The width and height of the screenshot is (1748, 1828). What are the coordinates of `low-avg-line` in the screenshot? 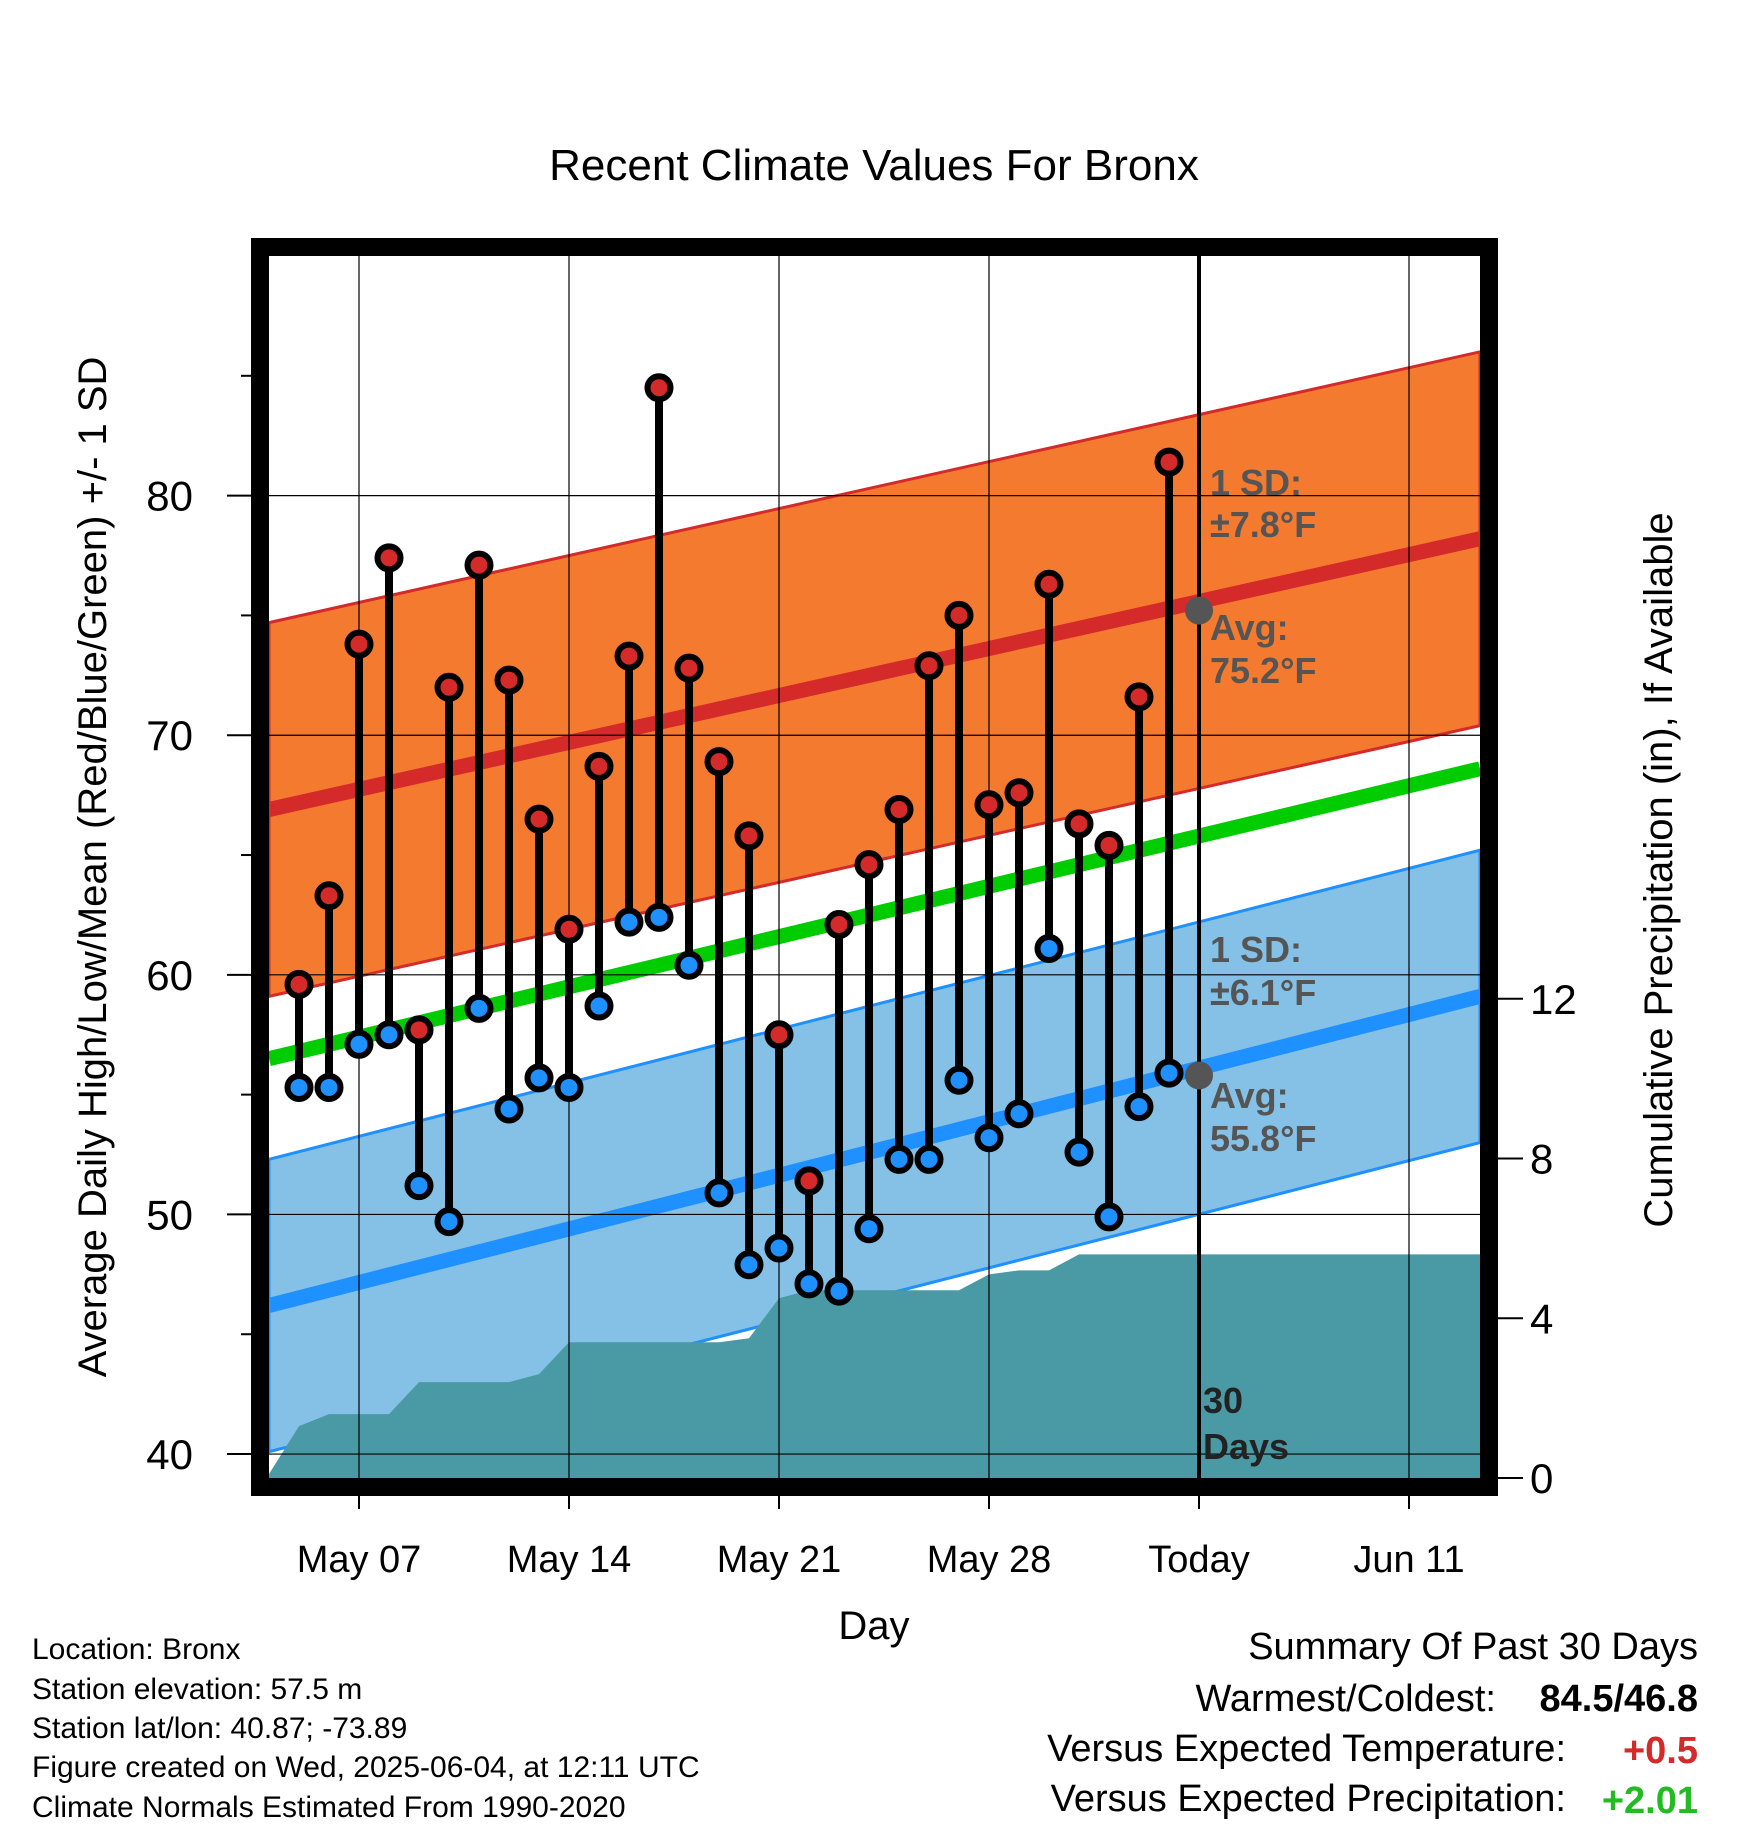 It's located at (874, 1151).